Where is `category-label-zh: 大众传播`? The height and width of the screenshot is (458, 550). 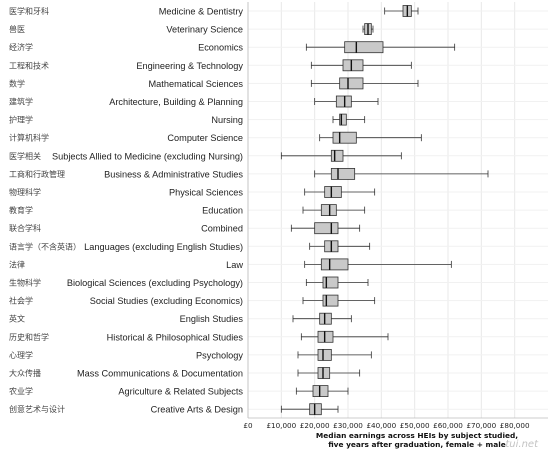 category-label-zh: 大众传播 is located at coordinates (25, 373).